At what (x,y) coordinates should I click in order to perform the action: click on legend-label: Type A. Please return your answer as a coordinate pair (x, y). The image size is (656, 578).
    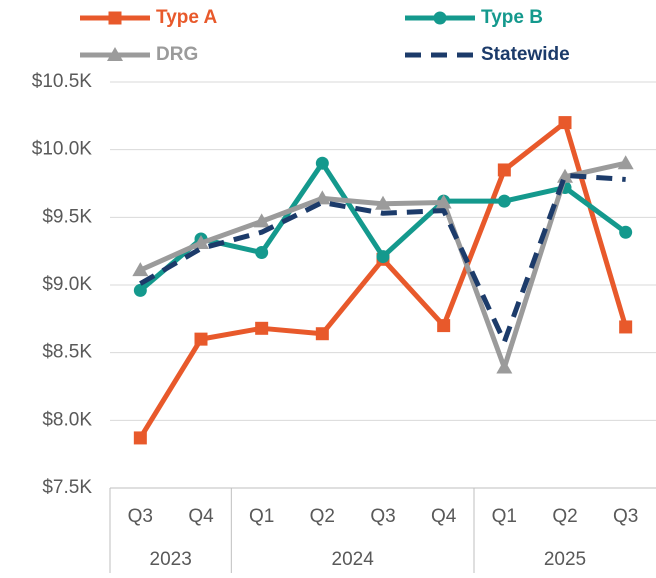
    Looking at the image, I should click on (187, 17).